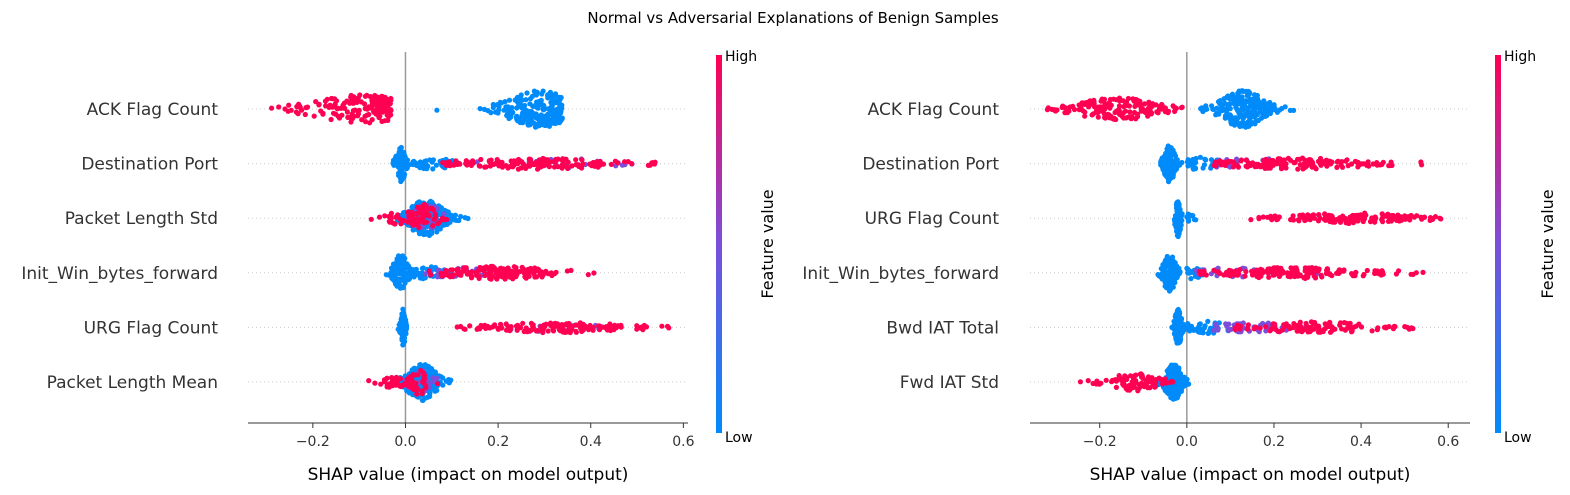 This screenshot has height=495, width=1570. I want to click on feature-label: Destination Port, so click(930, 165).